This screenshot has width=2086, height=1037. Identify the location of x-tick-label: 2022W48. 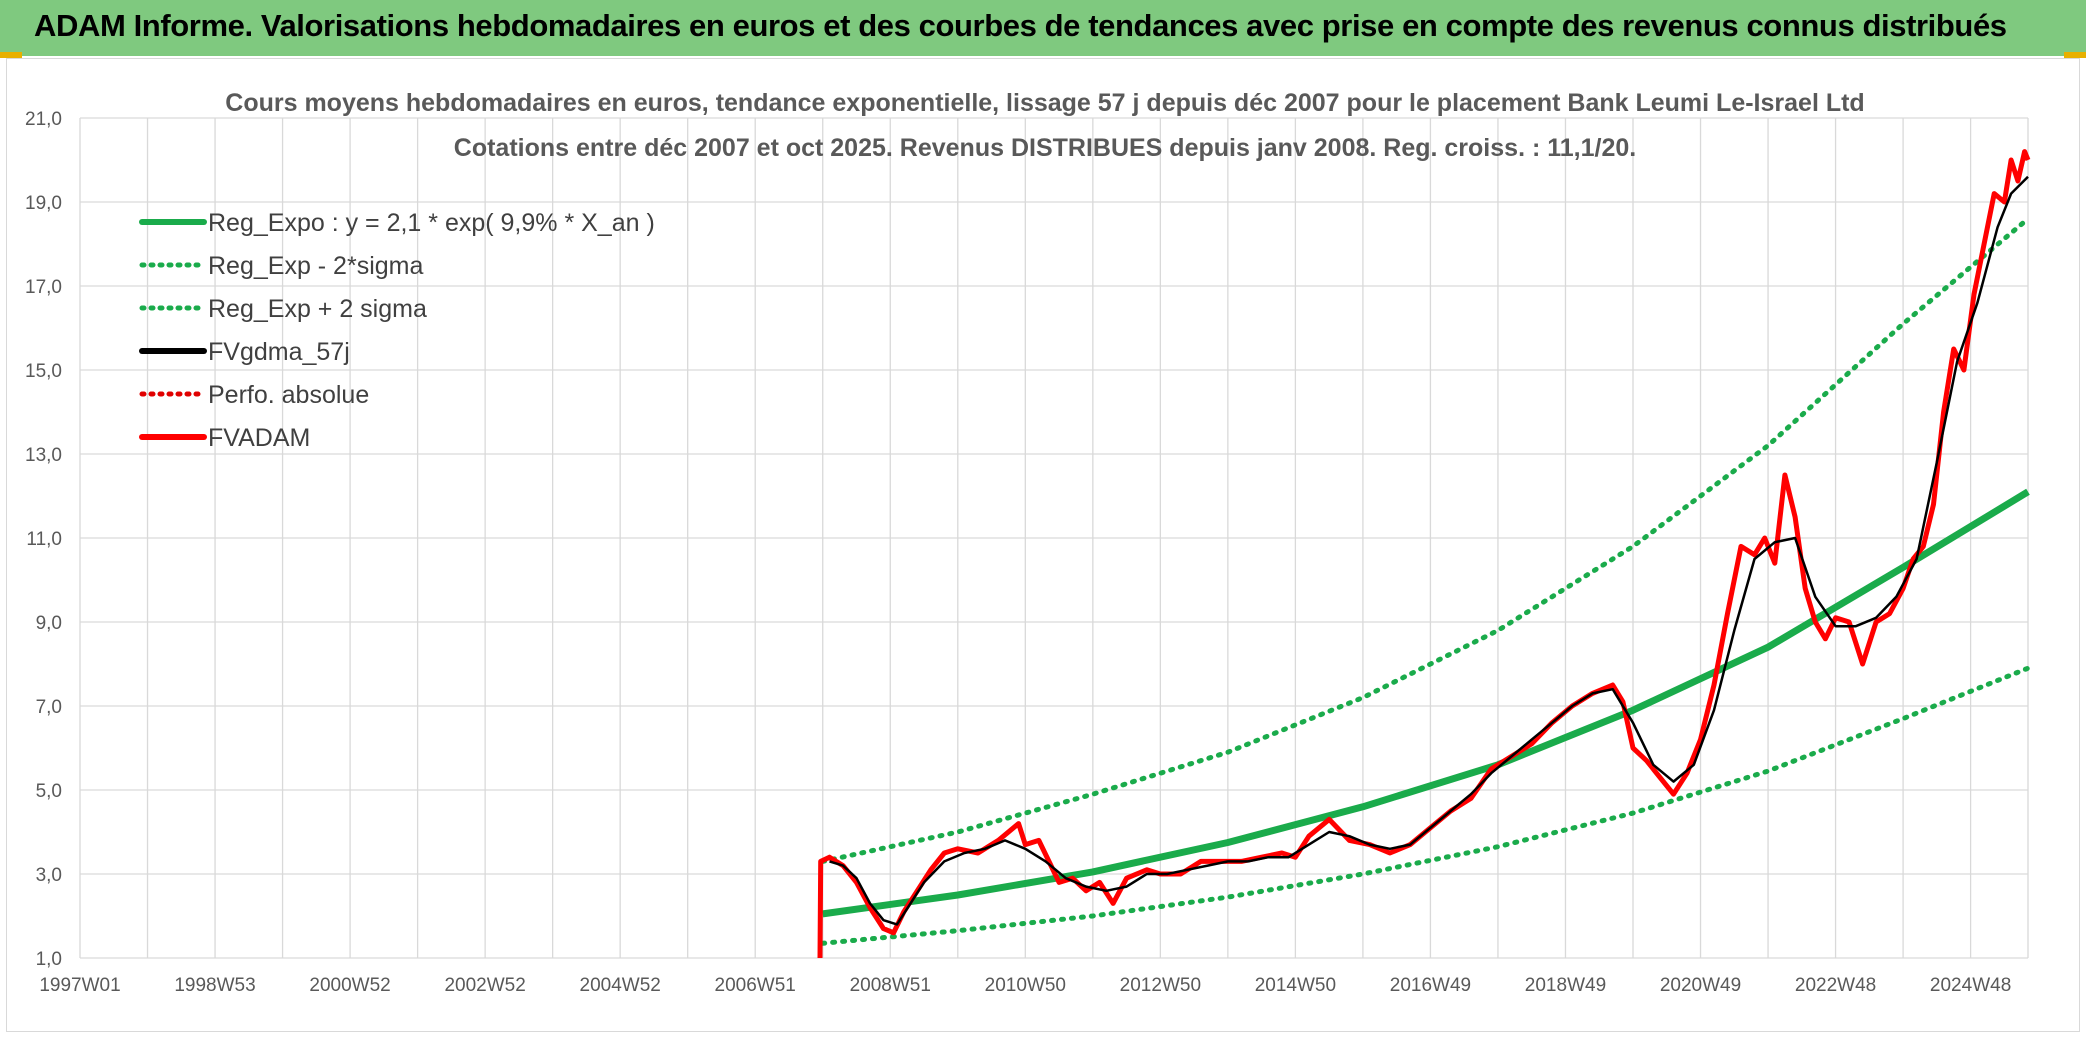
(1835, 985).